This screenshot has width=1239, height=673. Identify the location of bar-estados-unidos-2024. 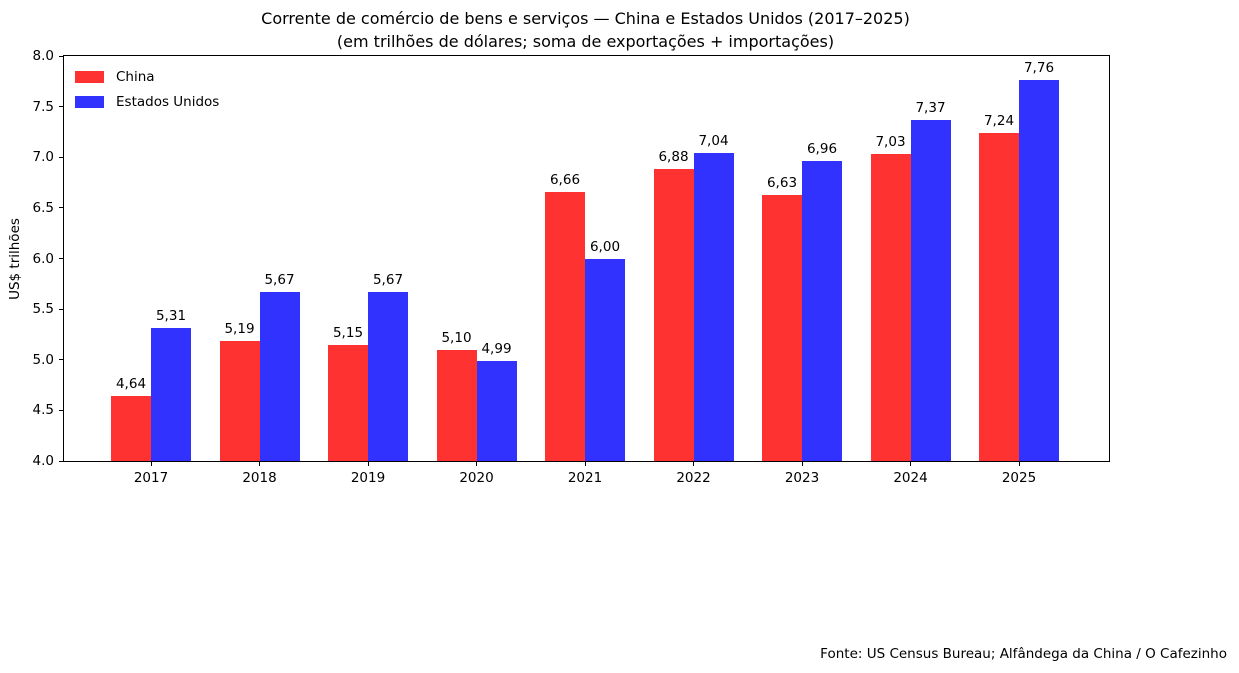
(930, 290).